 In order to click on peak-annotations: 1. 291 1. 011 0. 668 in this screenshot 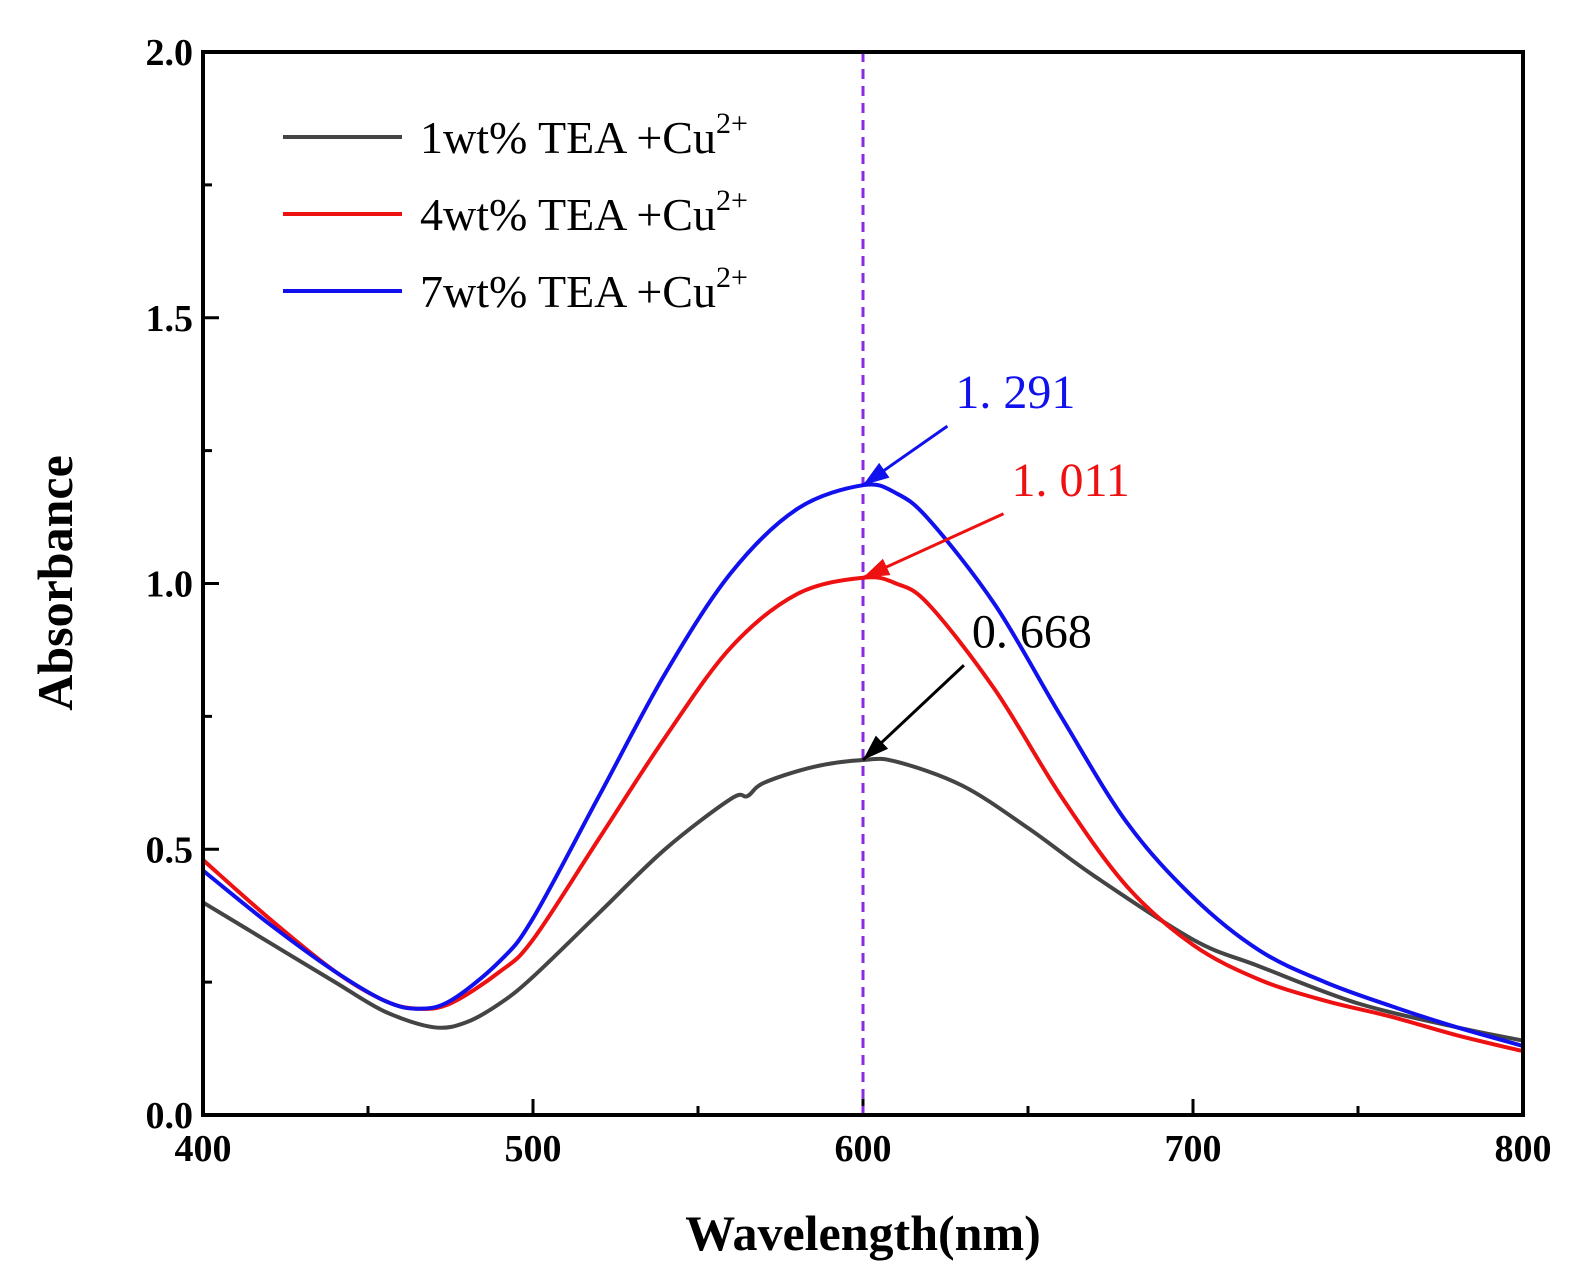, I will do `click(995, 564)`.